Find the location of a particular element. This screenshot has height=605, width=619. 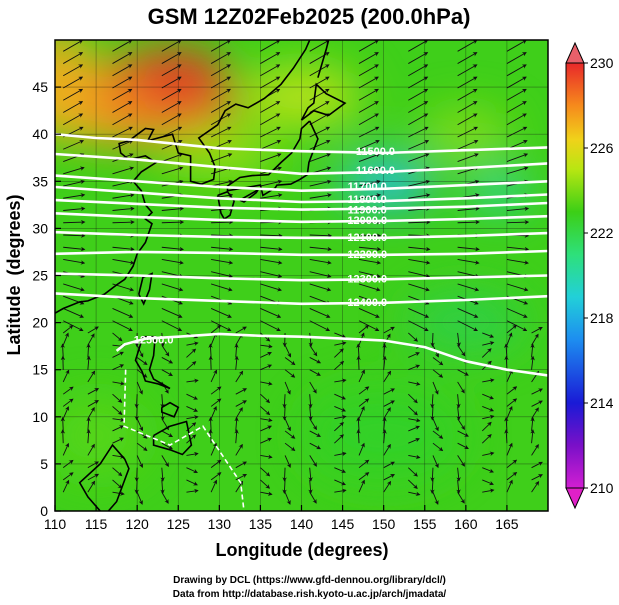

contour-label-8: 12300.0 is located at coordinates (367, 279).